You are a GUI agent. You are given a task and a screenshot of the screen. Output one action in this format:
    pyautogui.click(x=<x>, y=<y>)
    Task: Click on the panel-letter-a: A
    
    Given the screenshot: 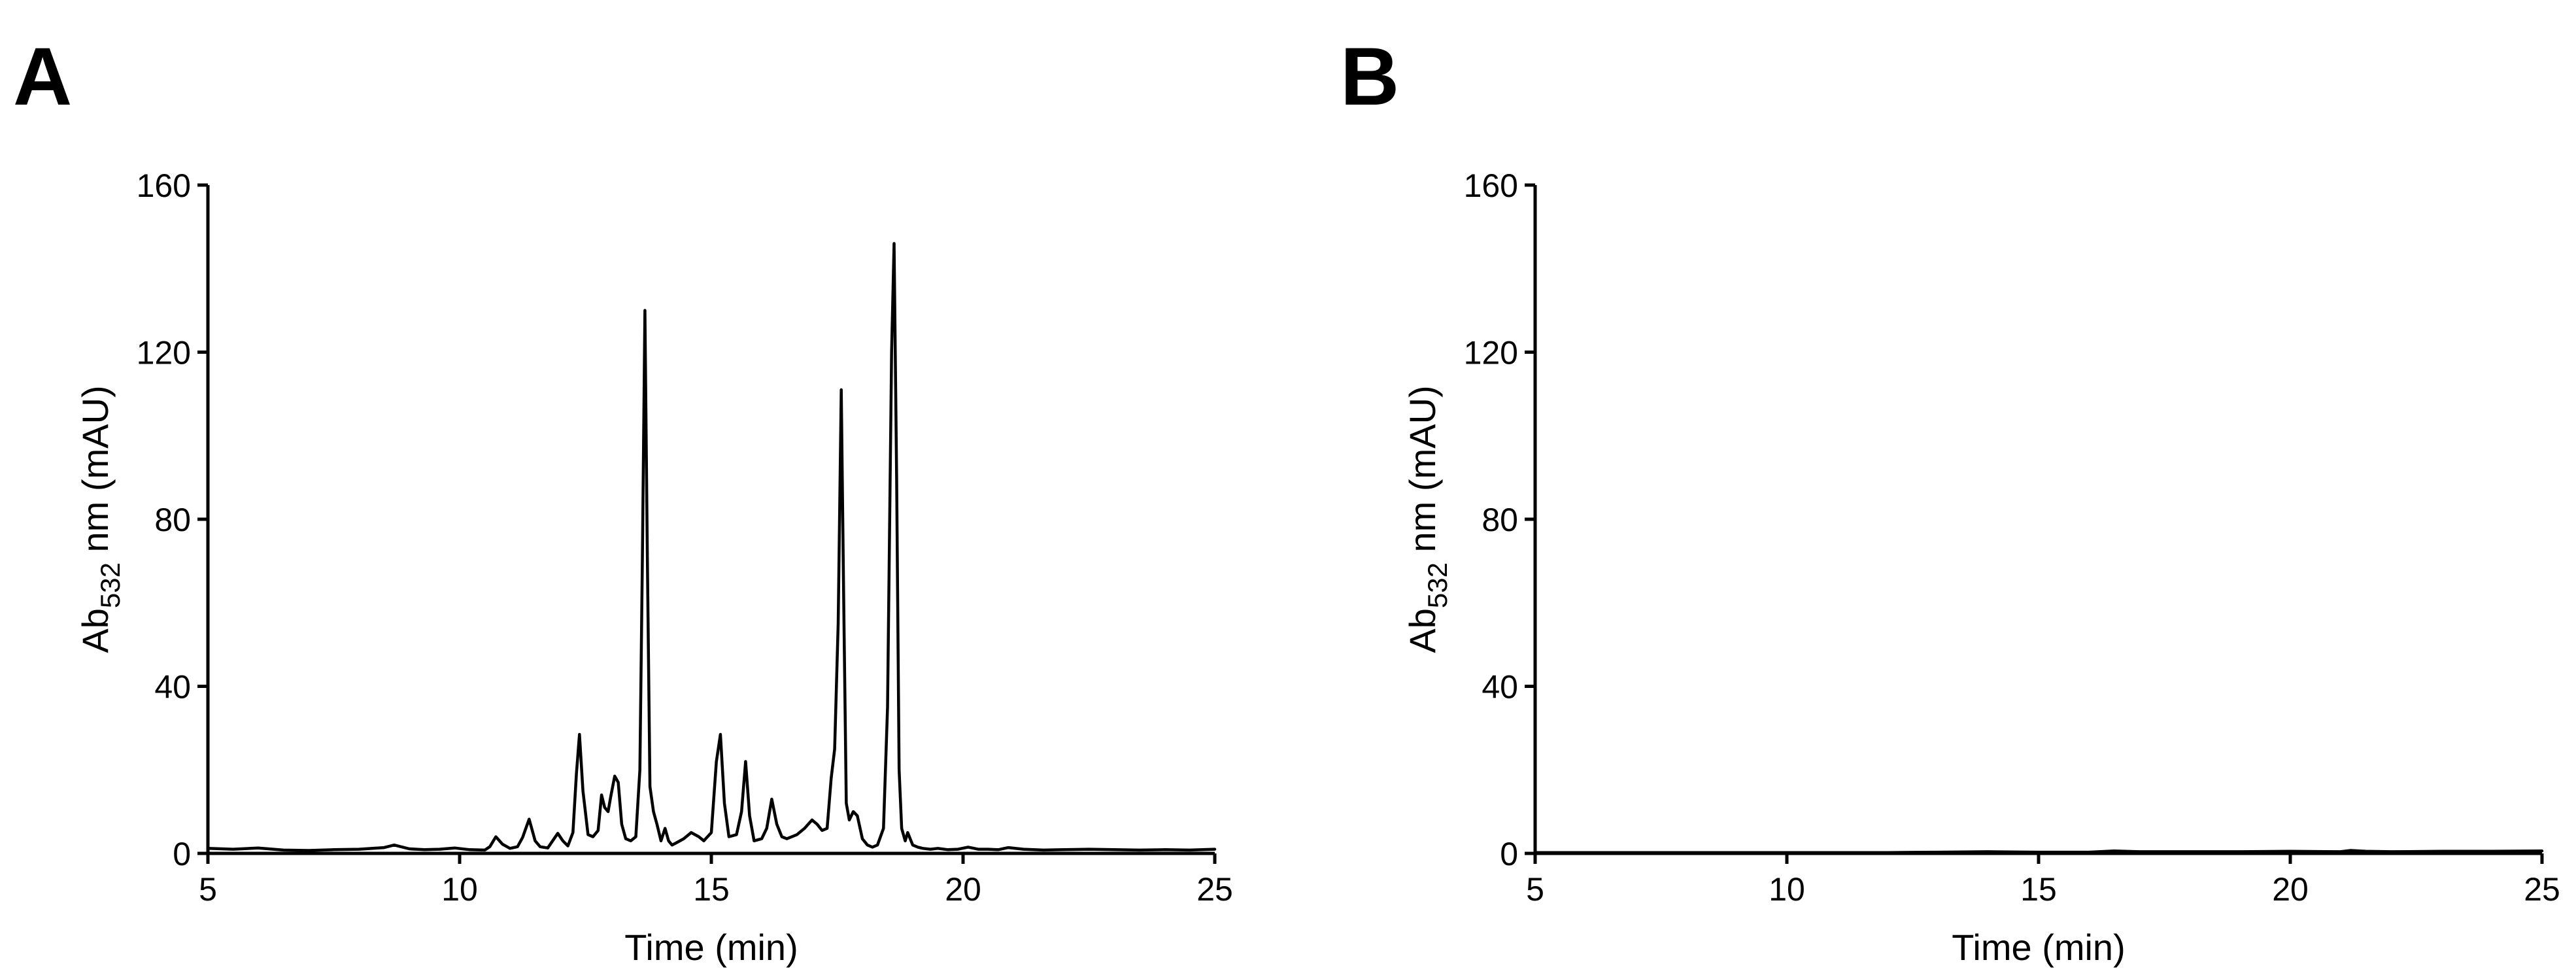 What is the action you would take?
    pyautogui.click(x=43, y=76)
    